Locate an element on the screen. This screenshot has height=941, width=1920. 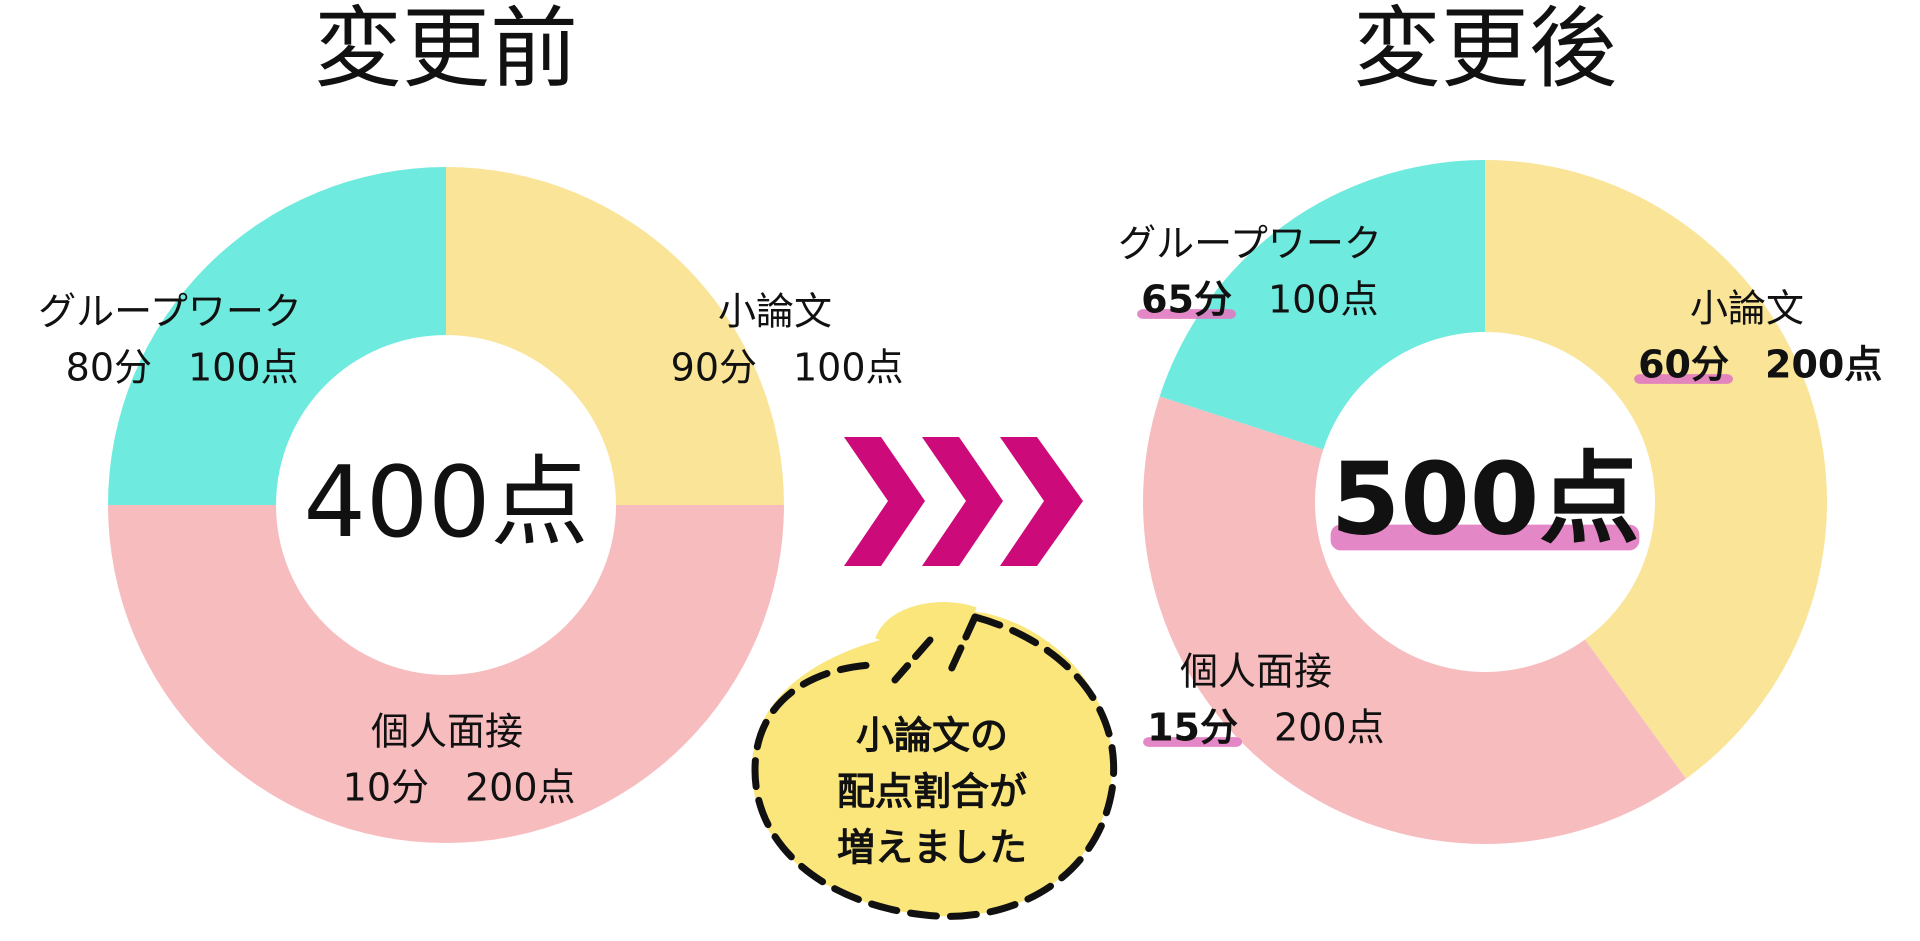
callout-bubble is located at coordinates (932, 762).